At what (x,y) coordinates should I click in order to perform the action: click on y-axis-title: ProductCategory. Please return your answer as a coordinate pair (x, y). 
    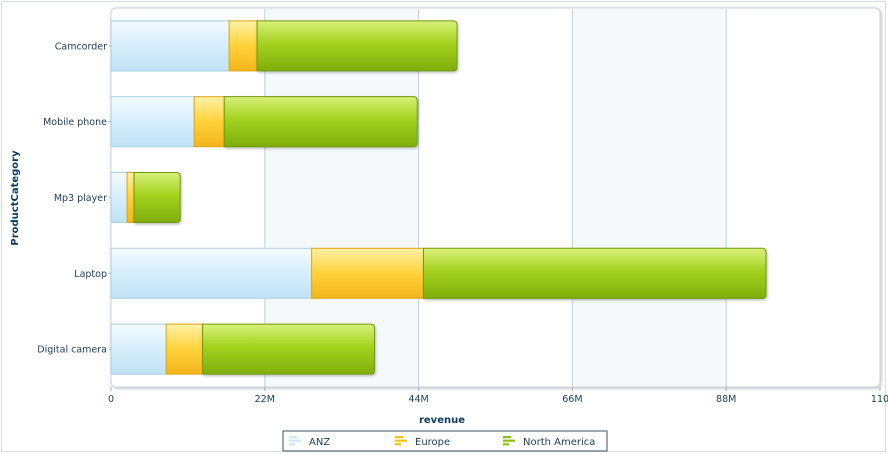
    Looking at the image, I should click on (15, 198).